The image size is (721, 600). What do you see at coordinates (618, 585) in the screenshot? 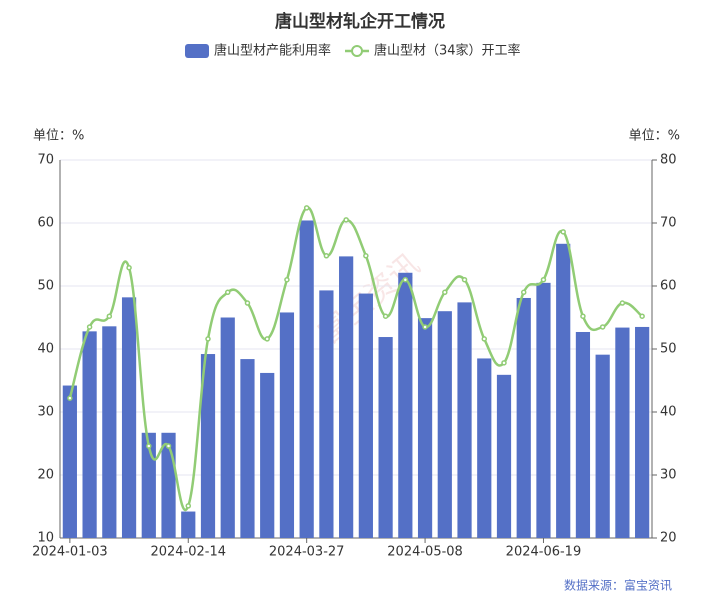
I see `source: 数据来源：富宝资讯` at bounding box center [618, 585].